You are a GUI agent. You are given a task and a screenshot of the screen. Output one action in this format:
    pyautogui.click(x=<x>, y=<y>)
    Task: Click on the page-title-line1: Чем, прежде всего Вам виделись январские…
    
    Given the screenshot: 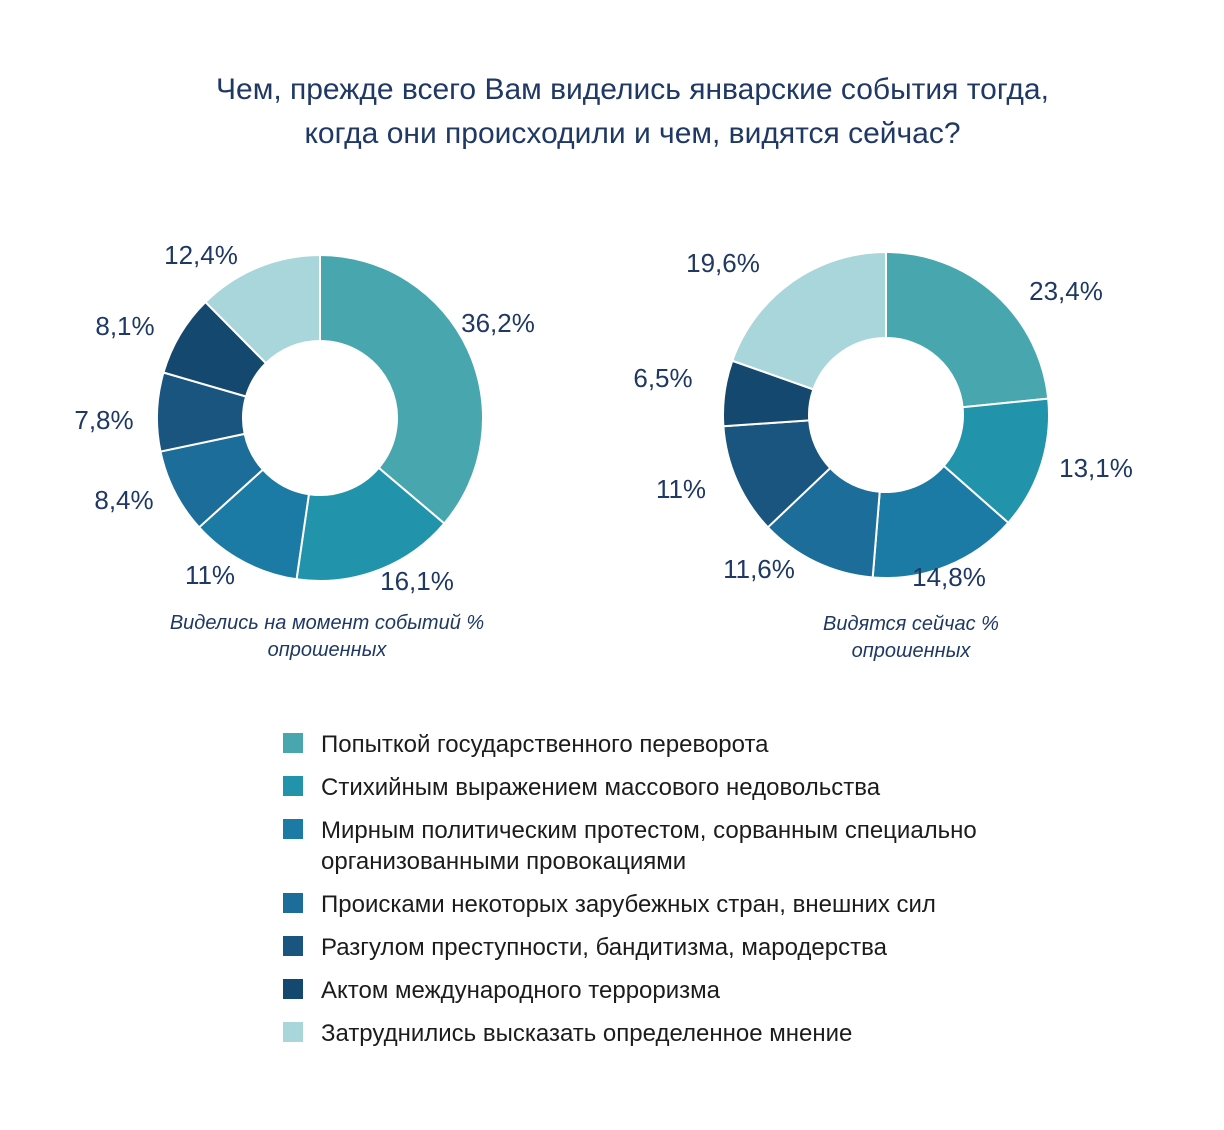 What is the action you would take?
    pyautogui.click(x=632, y=89)
    